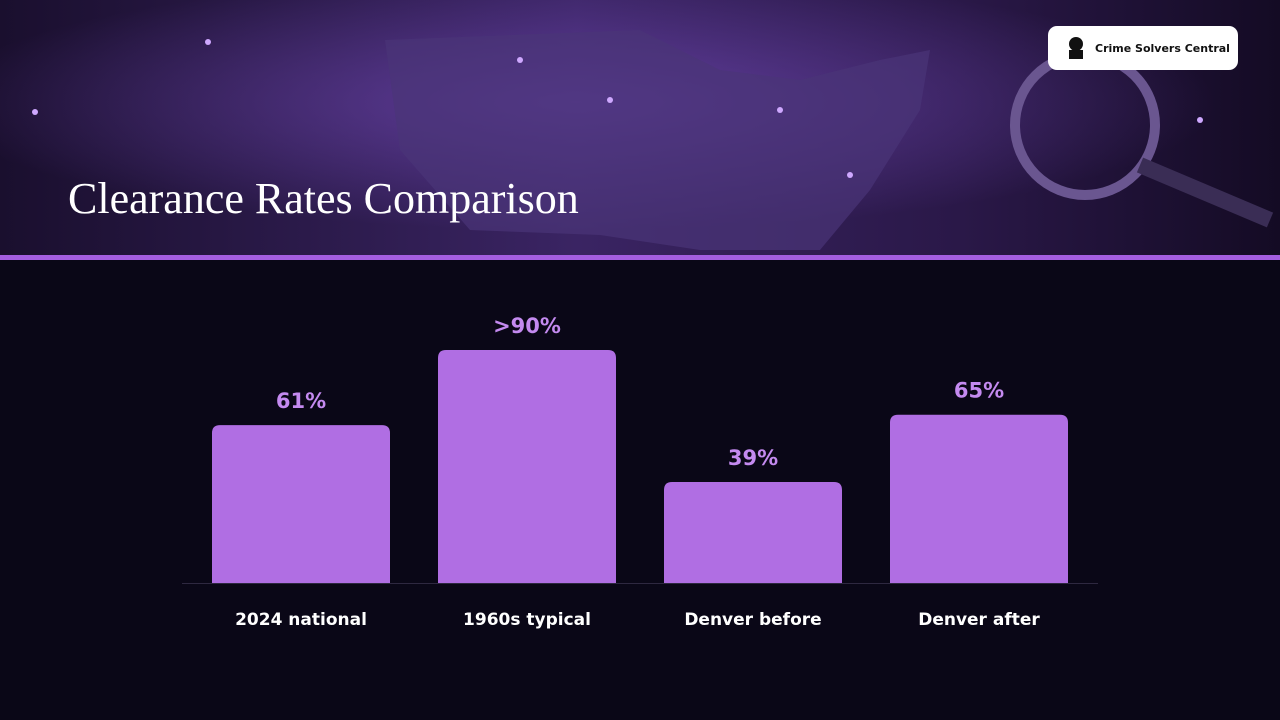 The height and width of the screenshot is (720, 1280). I want to click on value-label: 39%, so click(753, 458).